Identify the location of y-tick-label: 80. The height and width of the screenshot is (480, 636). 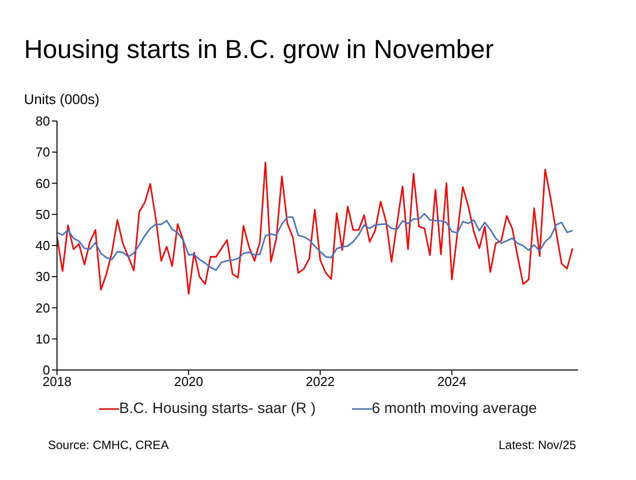
(43, 121).